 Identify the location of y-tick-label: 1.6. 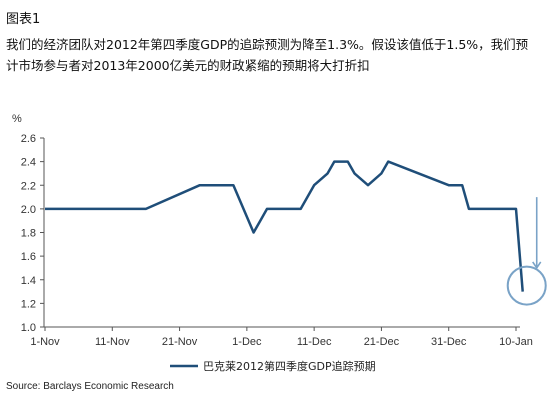
(28, 257).